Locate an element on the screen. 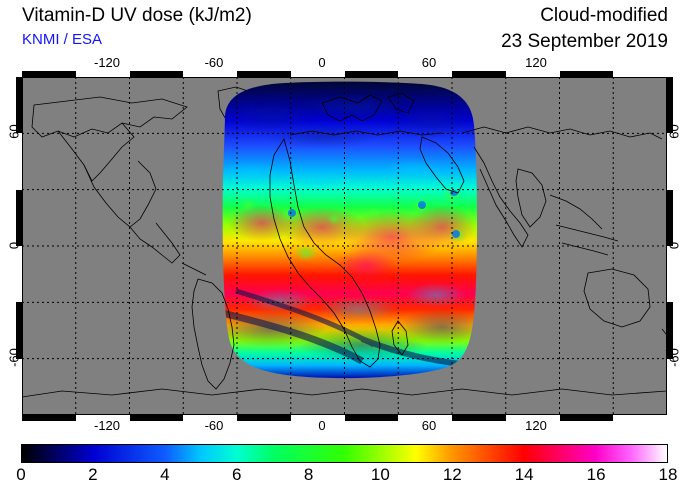 Image resolution: width=688 pixels, height=490 pixels. colorbar-tick-7: 14 is located at coordinates (524, 474).